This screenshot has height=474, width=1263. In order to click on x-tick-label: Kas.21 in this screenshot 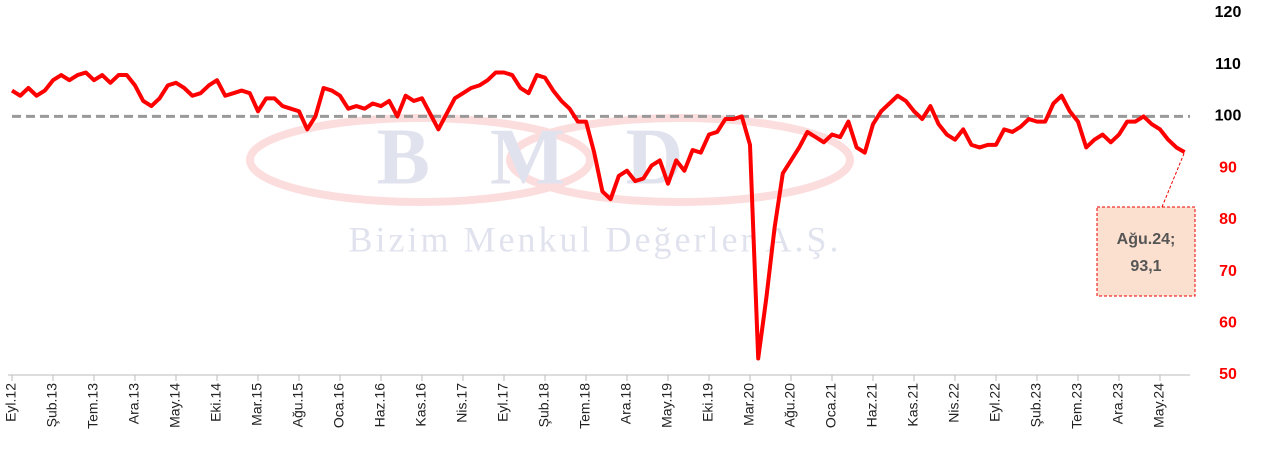, I will do `click(913, 405)`.